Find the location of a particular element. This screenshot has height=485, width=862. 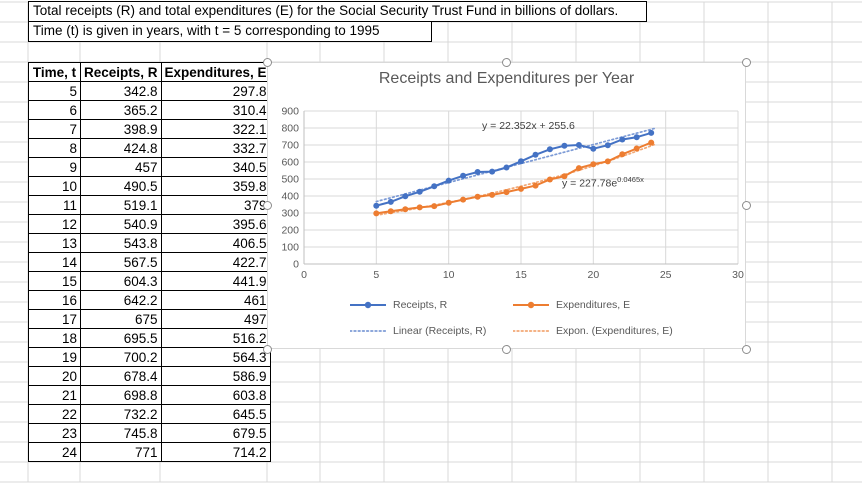

table-row: 9 457 340.5 is located at coordinates (149, 167).